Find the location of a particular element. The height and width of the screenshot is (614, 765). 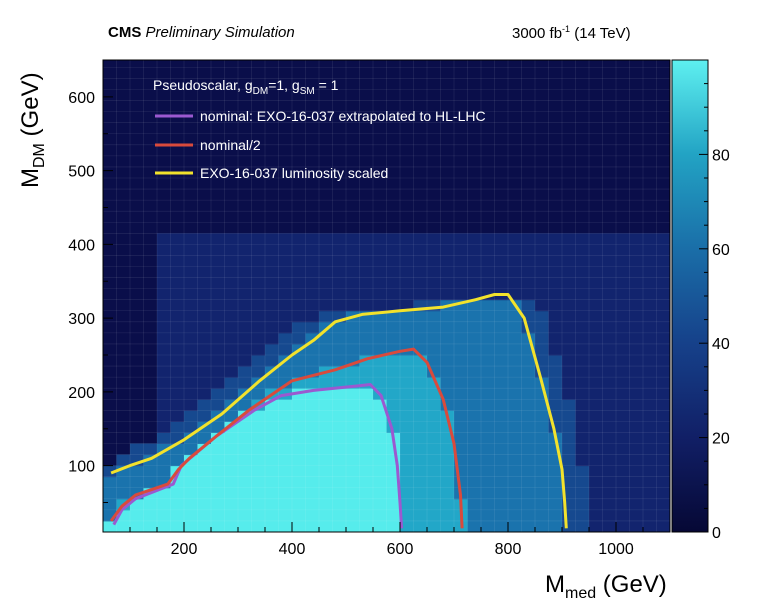

y-tick-label: 600 is located at coordinates (81, 98).